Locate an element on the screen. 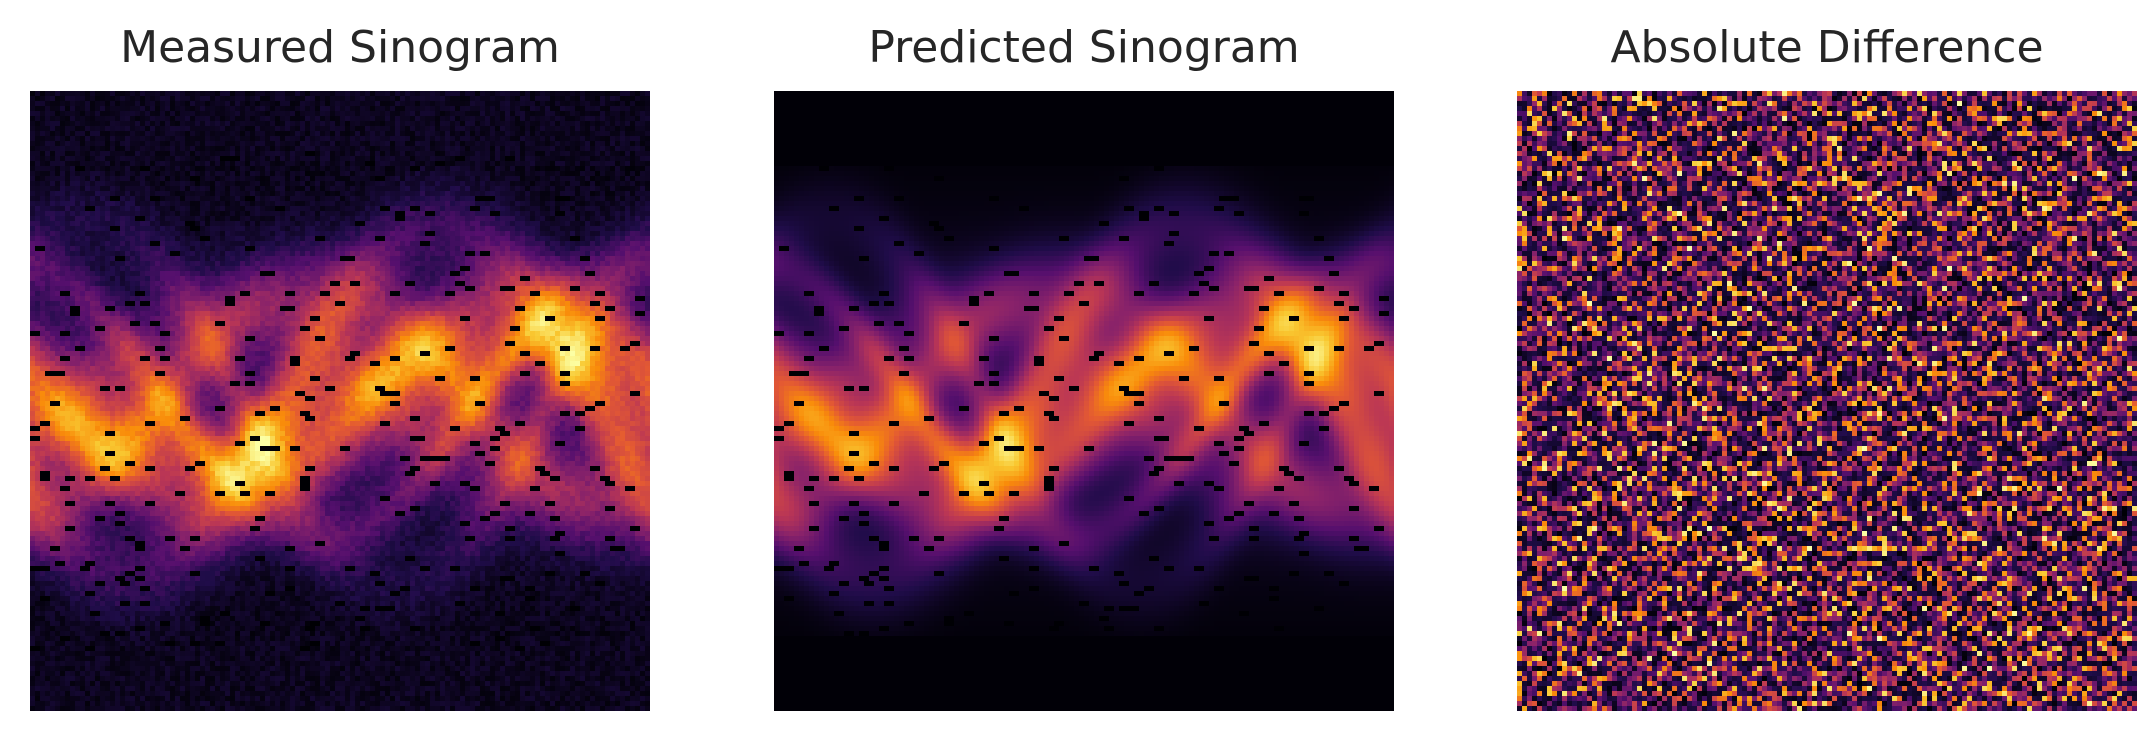 The height and width of the screenshot is (736, 2152). panel-title: Measured Sinogram is located at coordinates (340, 47).